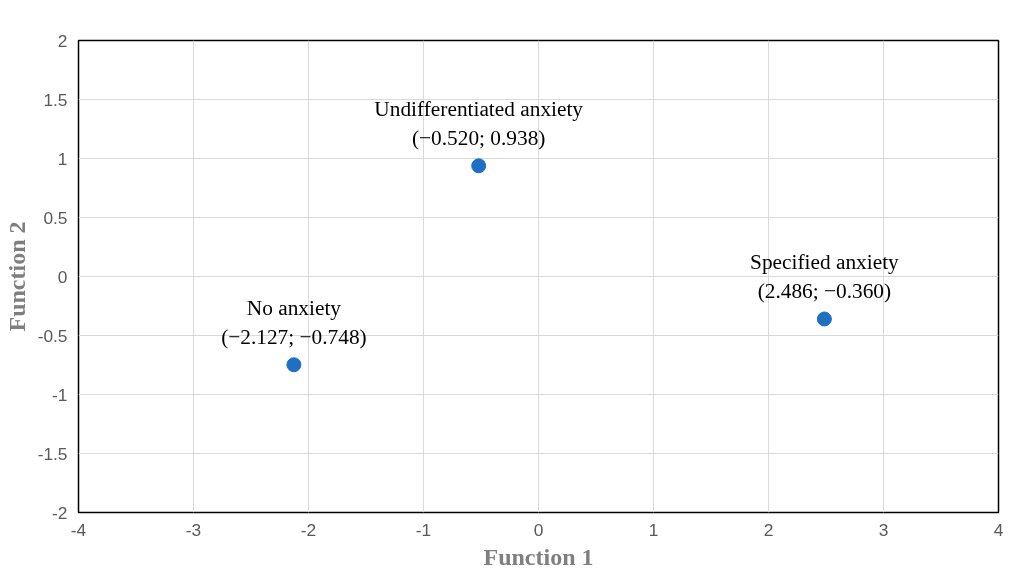  I want to click on annotation: Specified anxiety (2.486; −0.360), so click(825, 276).